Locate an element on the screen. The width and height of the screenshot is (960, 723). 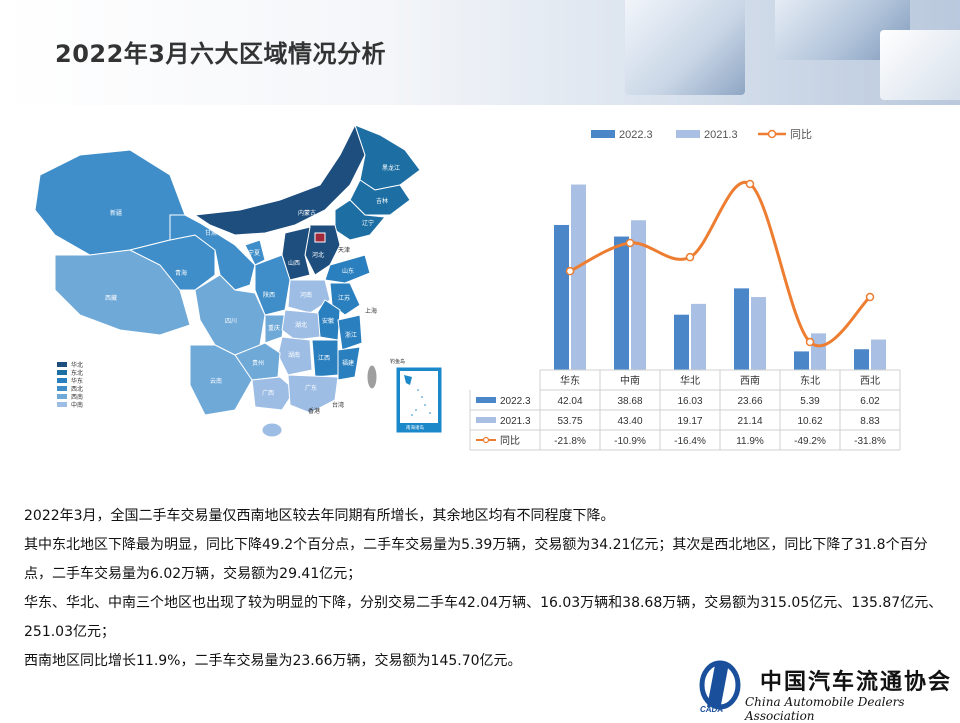
province-gansu is located at coordinates (212, 252).